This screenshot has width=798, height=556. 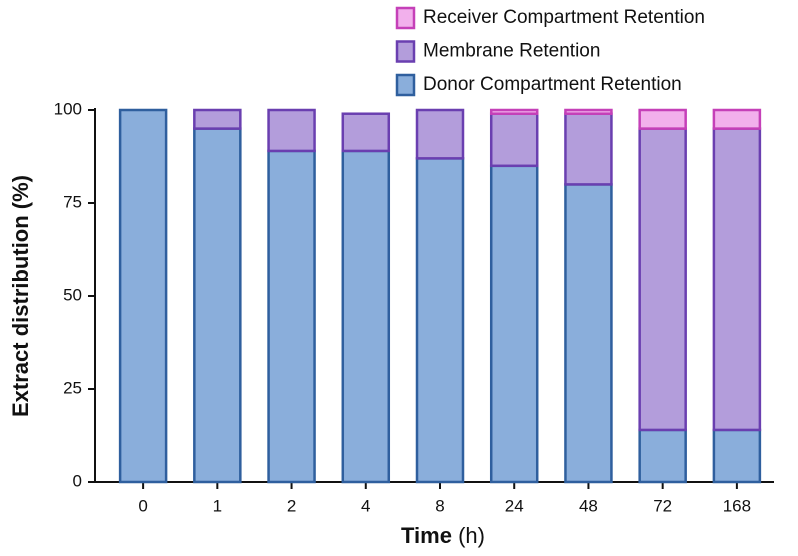 I want to click on x-tick-label: 0, so click(x=142, y=505).